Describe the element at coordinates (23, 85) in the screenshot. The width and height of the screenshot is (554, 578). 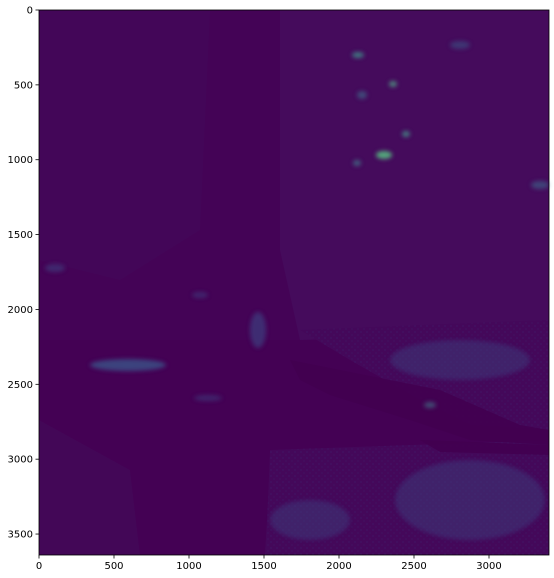
I see `y-tick-label: 500` at that location.